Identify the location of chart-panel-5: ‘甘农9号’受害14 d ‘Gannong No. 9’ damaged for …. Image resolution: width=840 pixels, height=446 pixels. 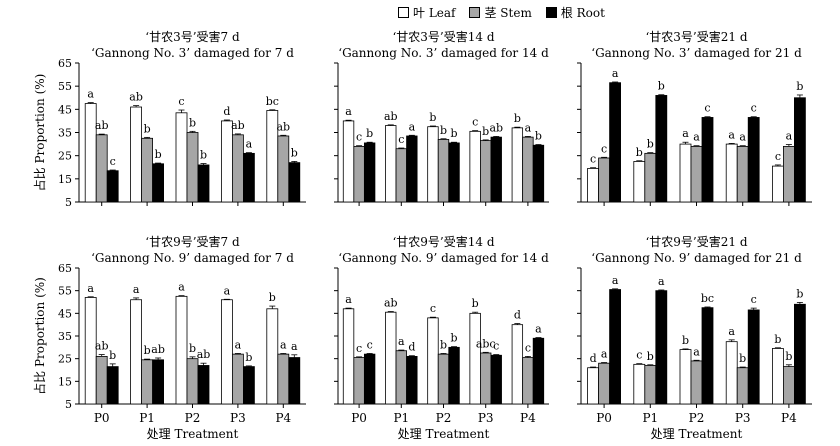
(441, 337).